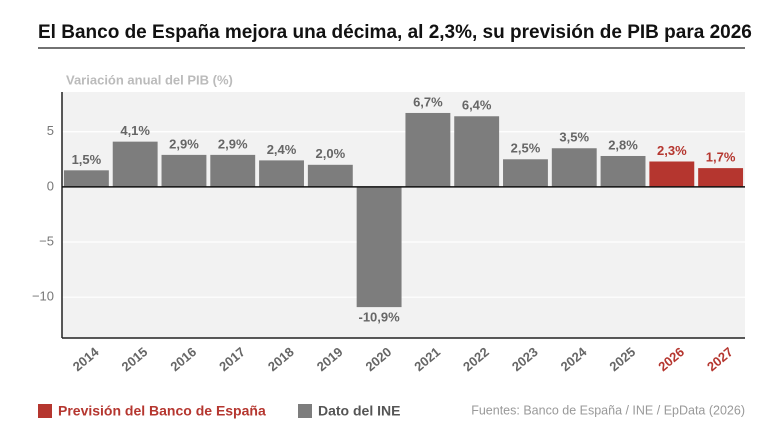 The image size is (780, 440). What do you see at coordinates (232, 359) in the screenshot?
I see `x-tick-label: 2017` at bounding box center [232, 359].